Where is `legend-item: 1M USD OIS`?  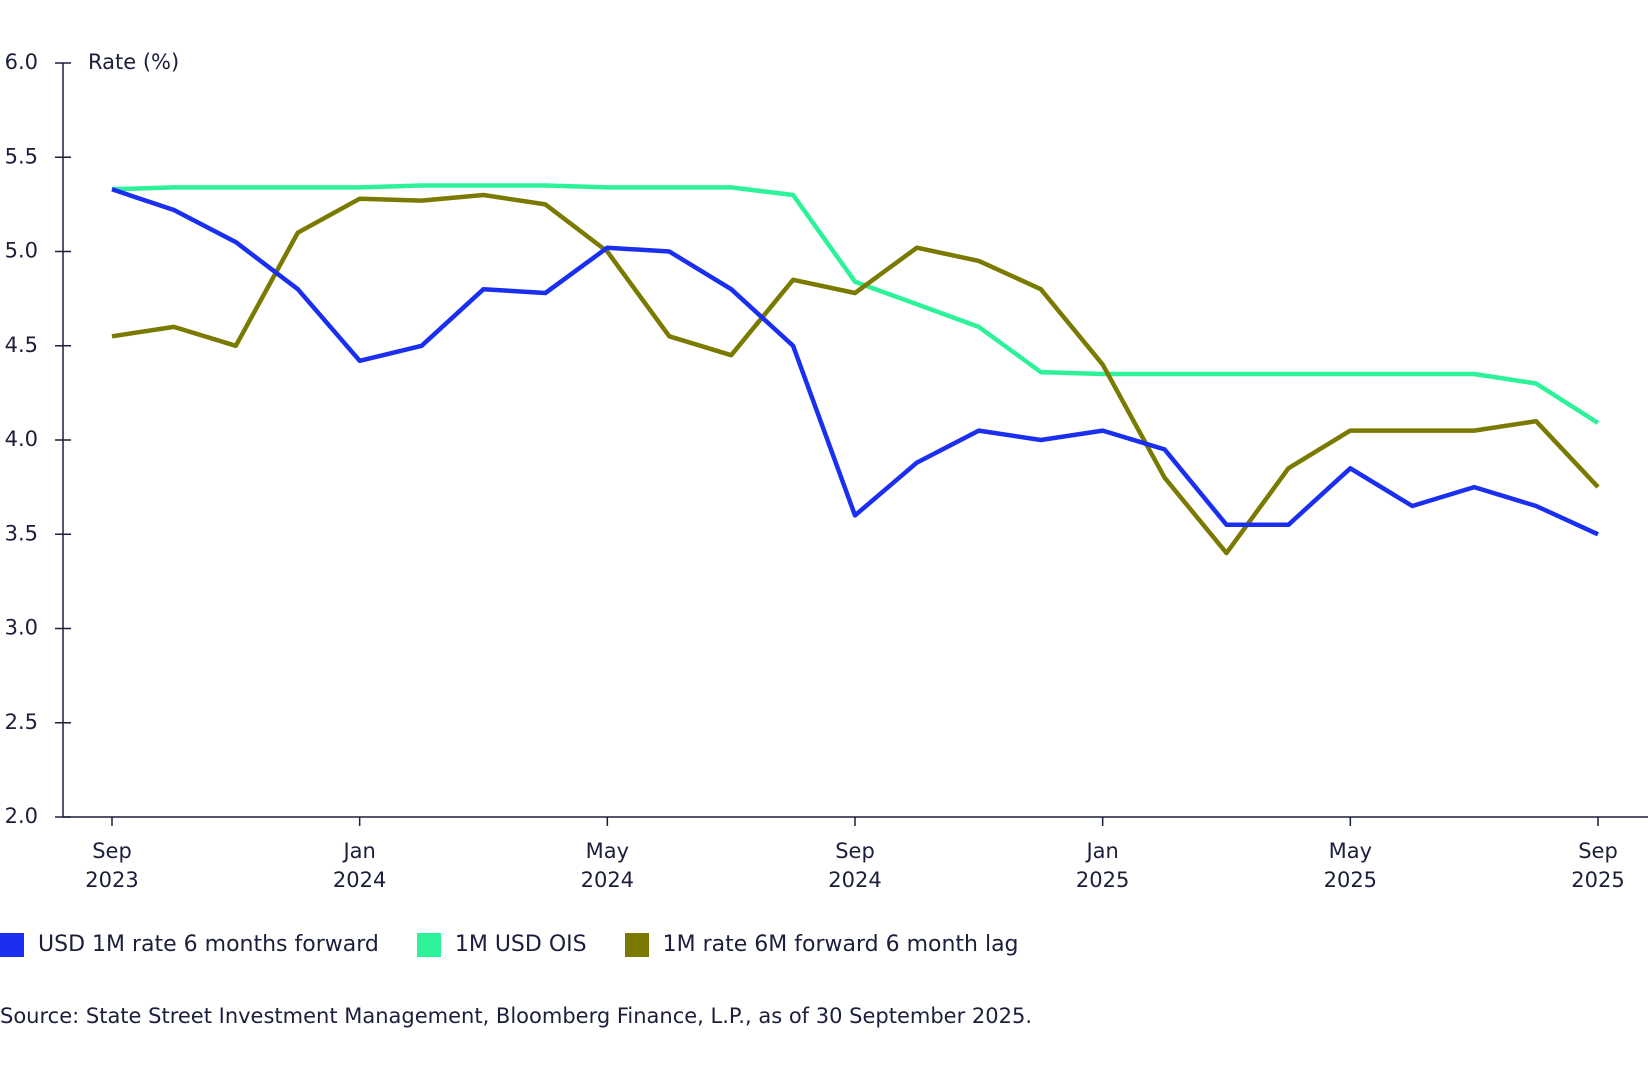
legend-item: 1M USD OIS is located at coordinates (501, 944).